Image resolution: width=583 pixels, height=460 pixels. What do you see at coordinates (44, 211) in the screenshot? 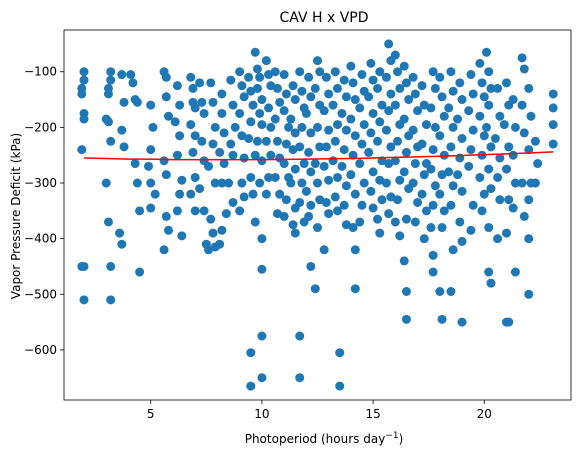
I see `y-axis-ticks: −600 −500 −400 −300 −200 −100` at bounding box center [44, 211].